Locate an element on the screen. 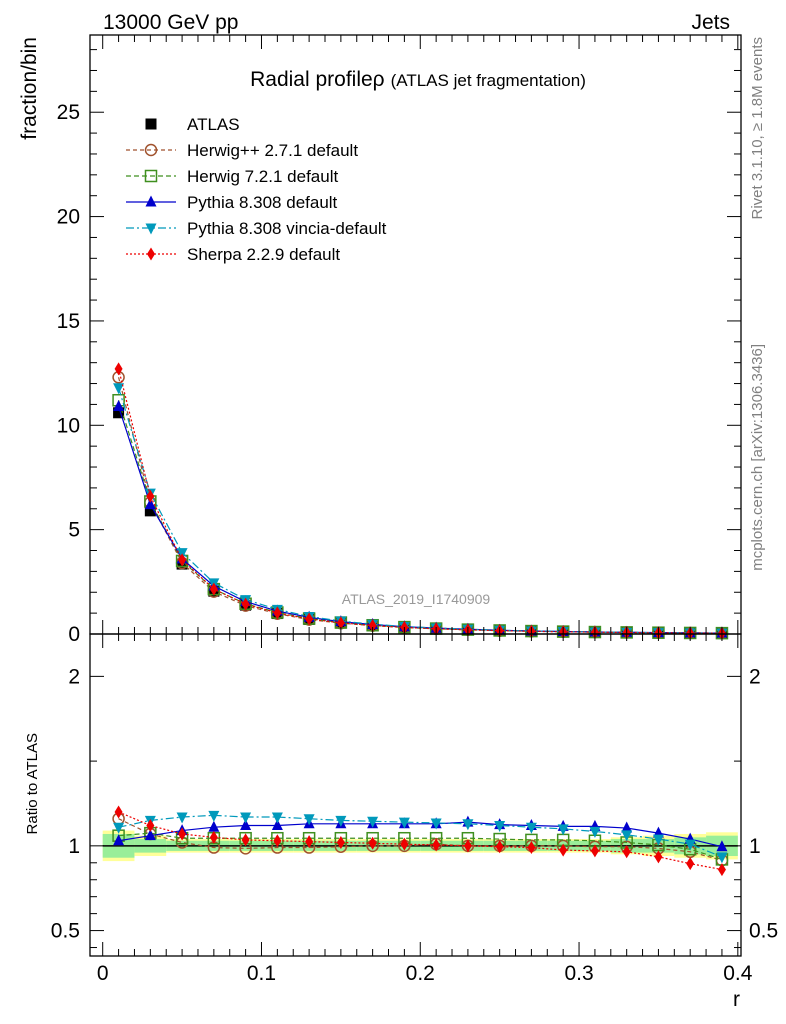 The width and height of the screenshot is (786, 1024). series-3-ratio-line is located at coordinates (420, 834).